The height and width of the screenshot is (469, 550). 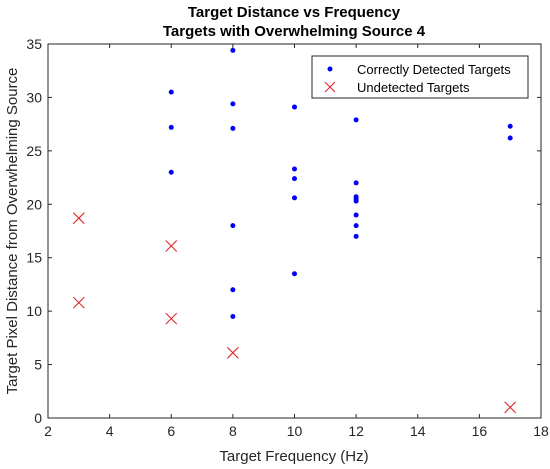 I want to click on y-tick-label: 25, so click(x=34, y=151).